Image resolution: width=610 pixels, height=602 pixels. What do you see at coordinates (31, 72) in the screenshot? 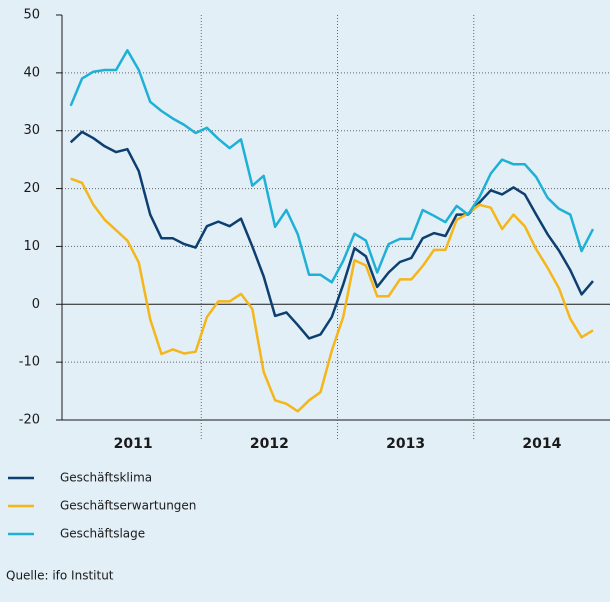
I see `y-tick-label: 40` at bounding box center [31, 72].